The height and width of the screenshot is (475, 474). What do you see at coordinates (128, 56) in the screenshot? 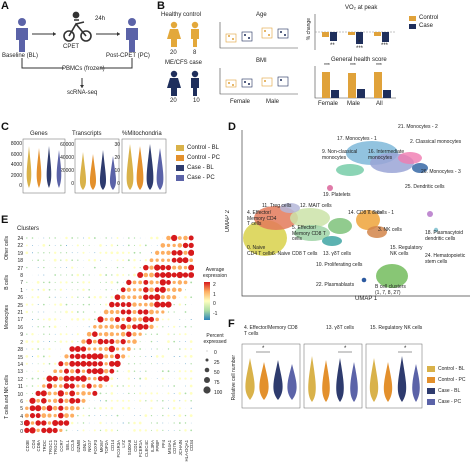
I see `post-cpet-label: Post-CPET (PC)` at bounding box center [128, 56].